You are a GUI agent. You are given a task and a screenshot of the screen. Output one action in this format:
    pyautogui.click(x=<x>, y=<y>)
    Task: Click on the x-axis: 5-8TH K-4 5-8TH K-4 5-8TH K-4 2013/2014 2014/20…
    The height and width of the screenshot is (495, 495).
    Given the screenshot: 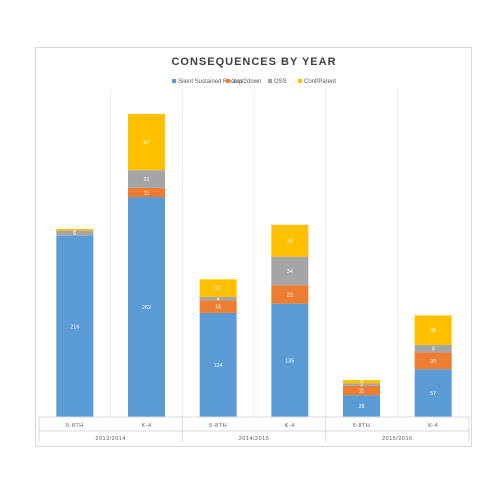 What is the action you would take?
    pyautogui.click(x=254, y=429)
    